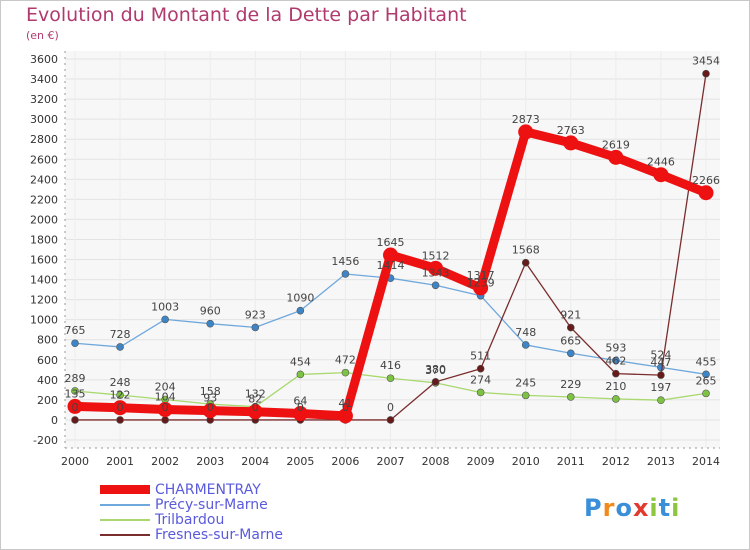 The height and width of the screenshot is (550, 750). What do you see at coordinates (165, 386) in the screenshot?
I see `data-label-2: 204` at bounding box center [165, 386].